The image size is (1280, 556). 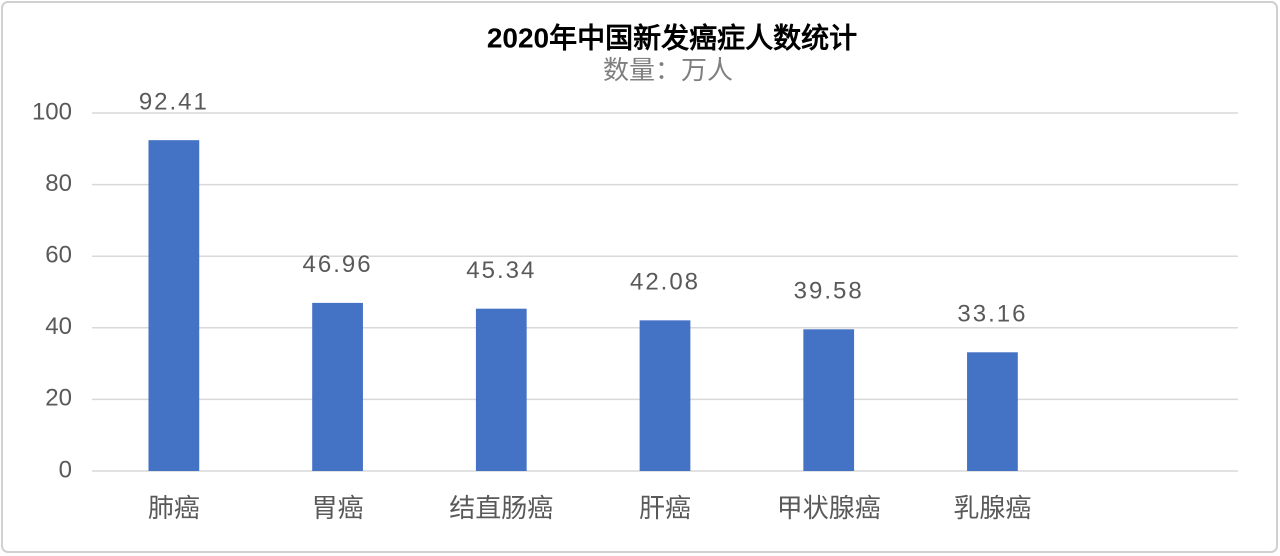 What do you see at coordinates (58, 255) in the screenshot?
I see `y-tick-label: 60` at bounding box center [58, 255].